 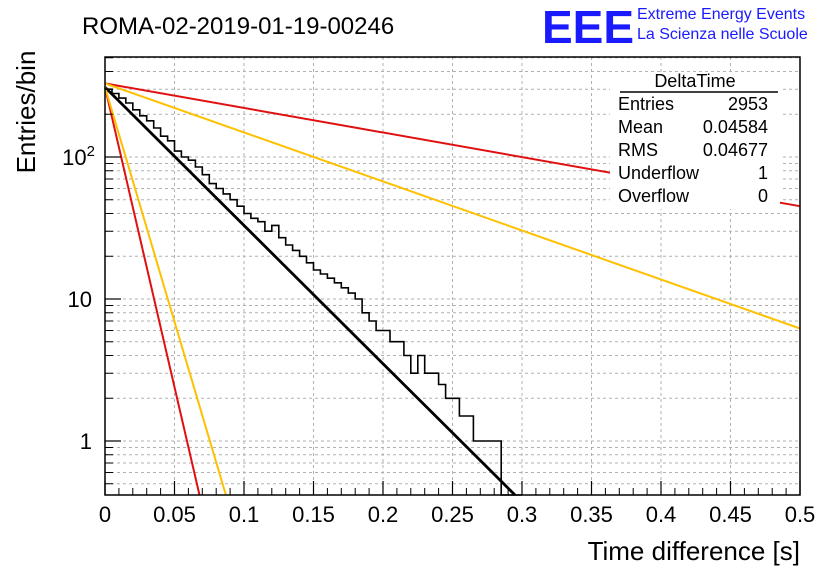 What do you see at coordinates (800, 514) in the screenshot?
I see `x-tick-label: 0.5` at bounding box center [800, 514].